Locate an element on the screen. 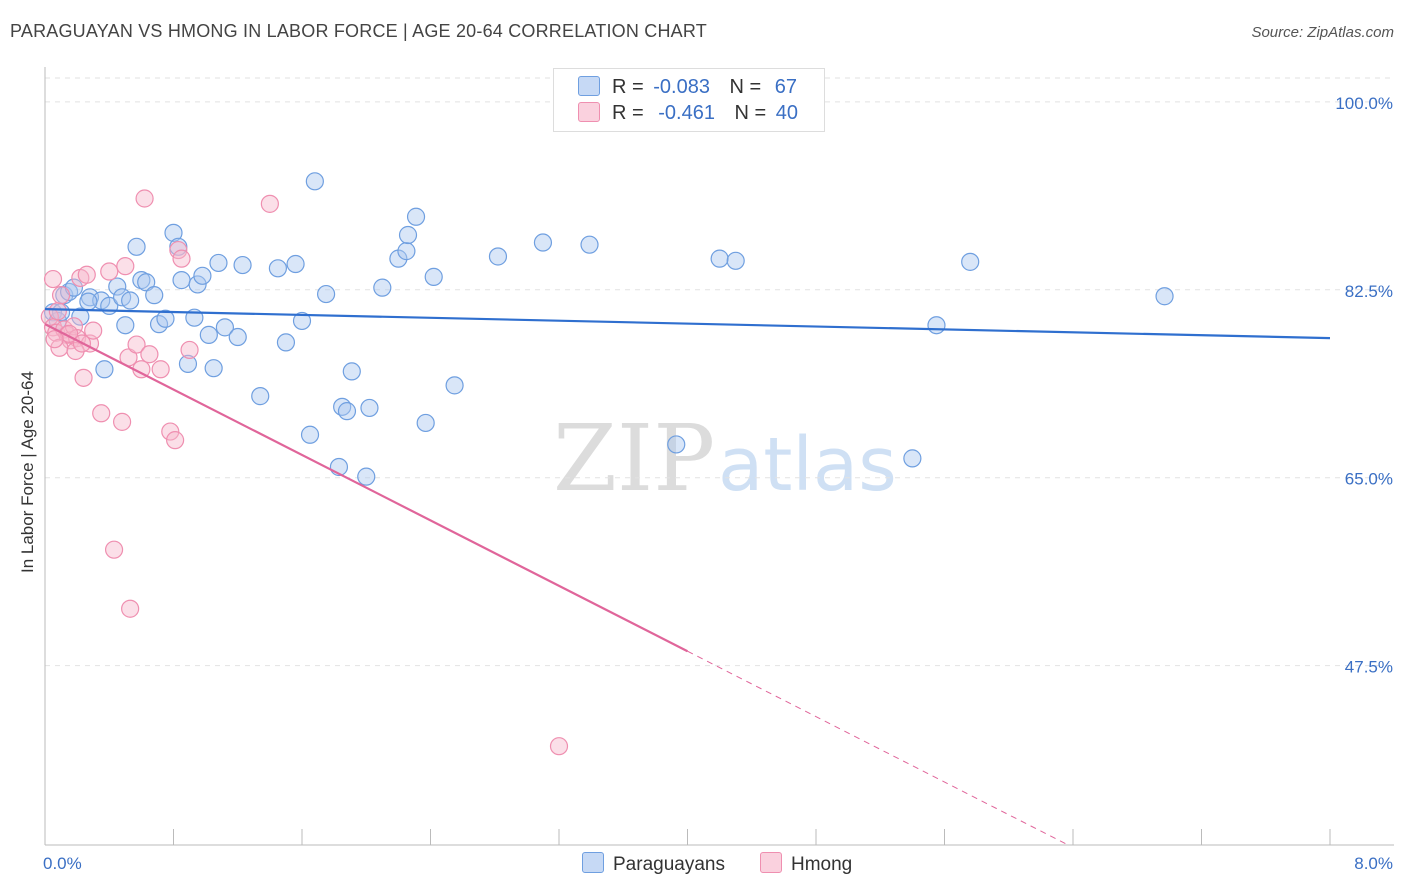 The height and width of the screenshot is (892, 1406). watermark-zip: ZIP is located at coordinates (634, 458).